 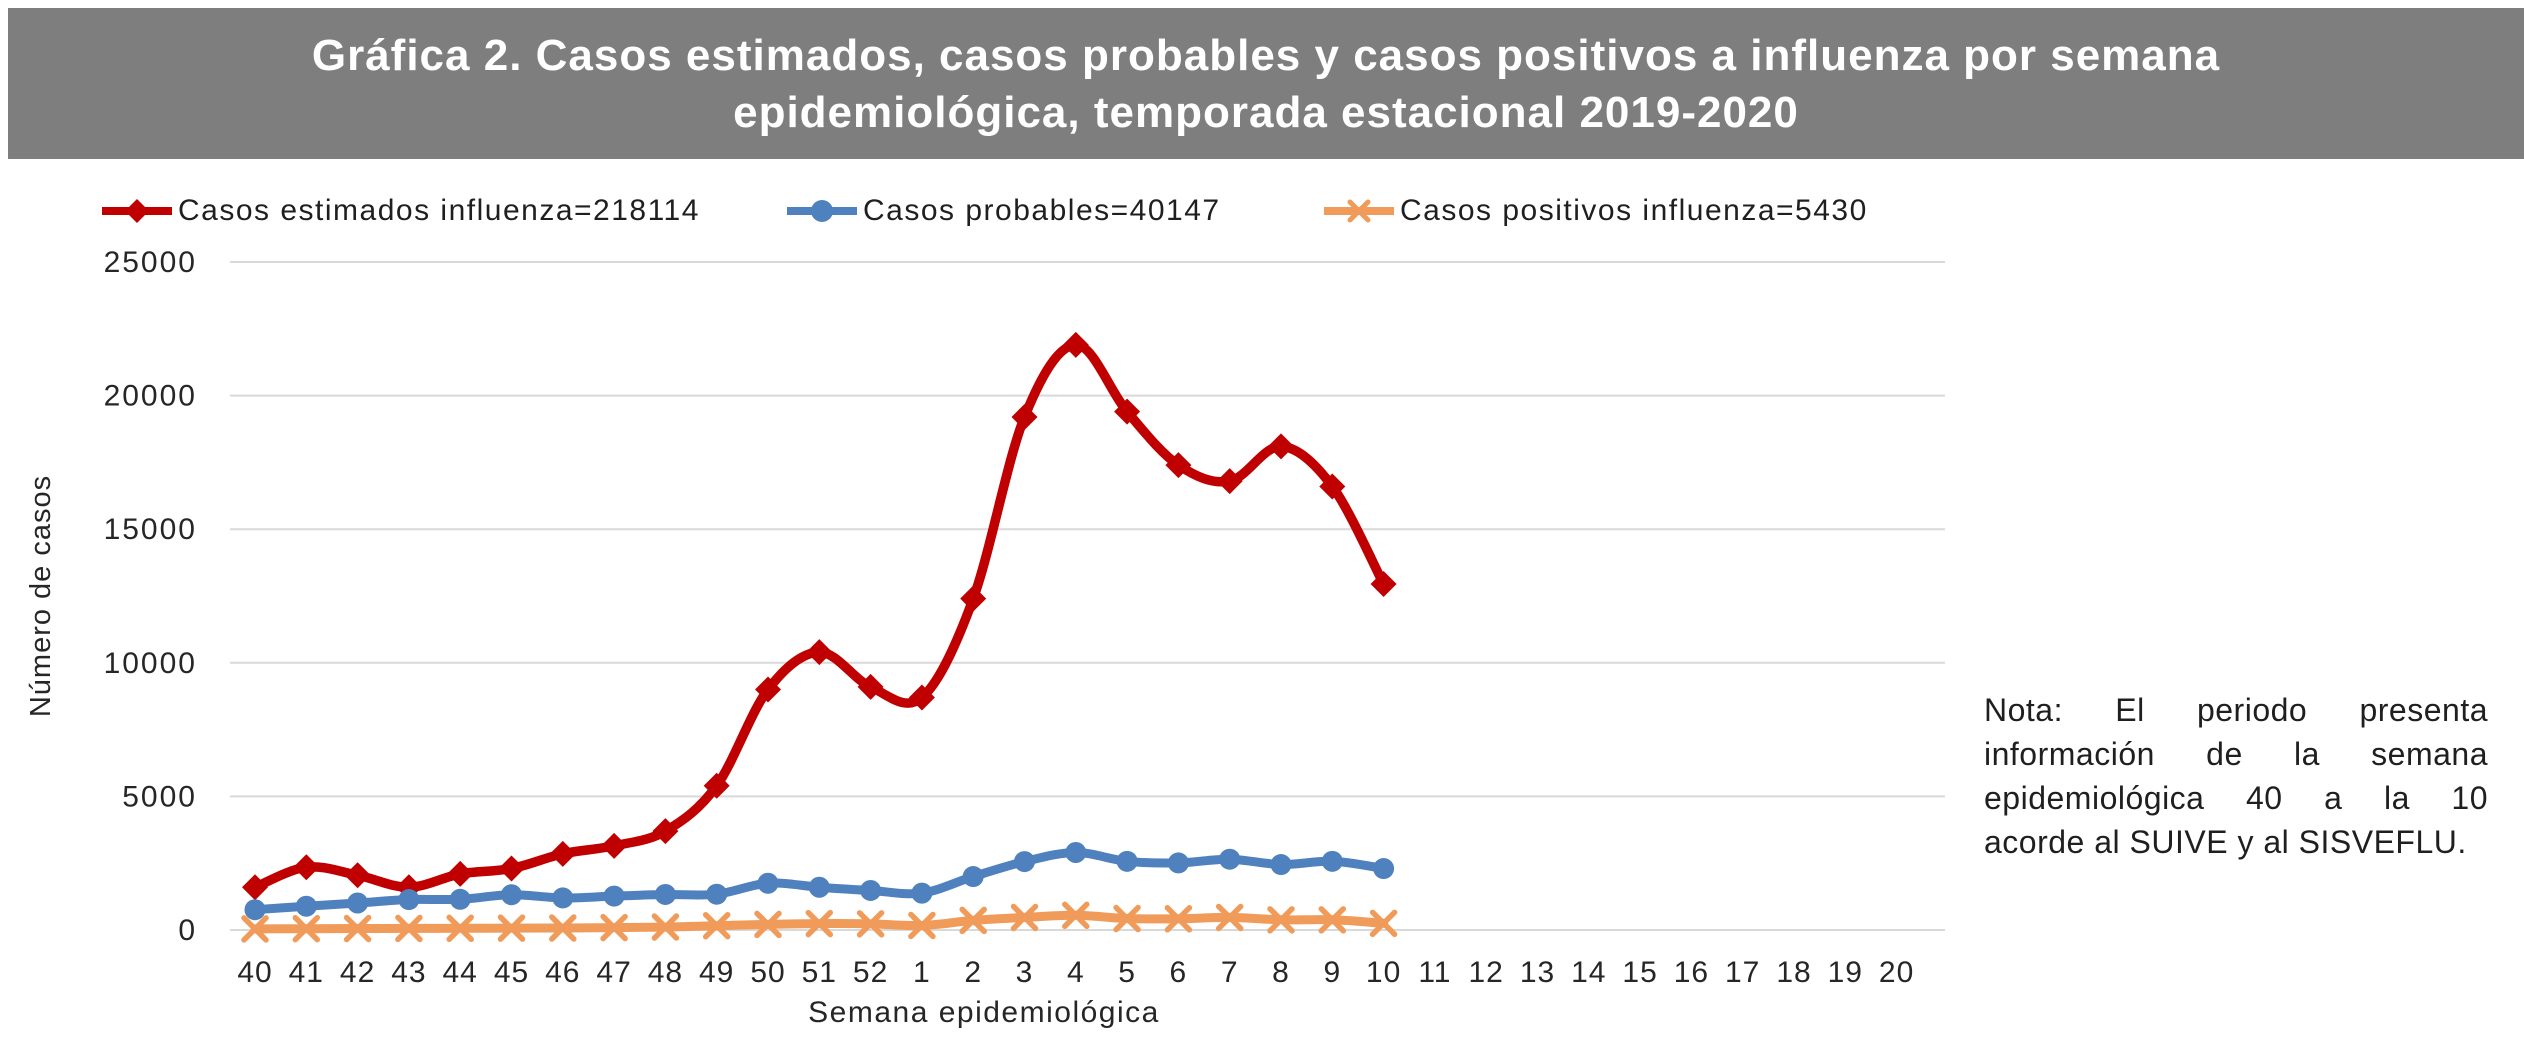 I want to click on marker-casos-probables-w4, so click(x=1076, y=853).